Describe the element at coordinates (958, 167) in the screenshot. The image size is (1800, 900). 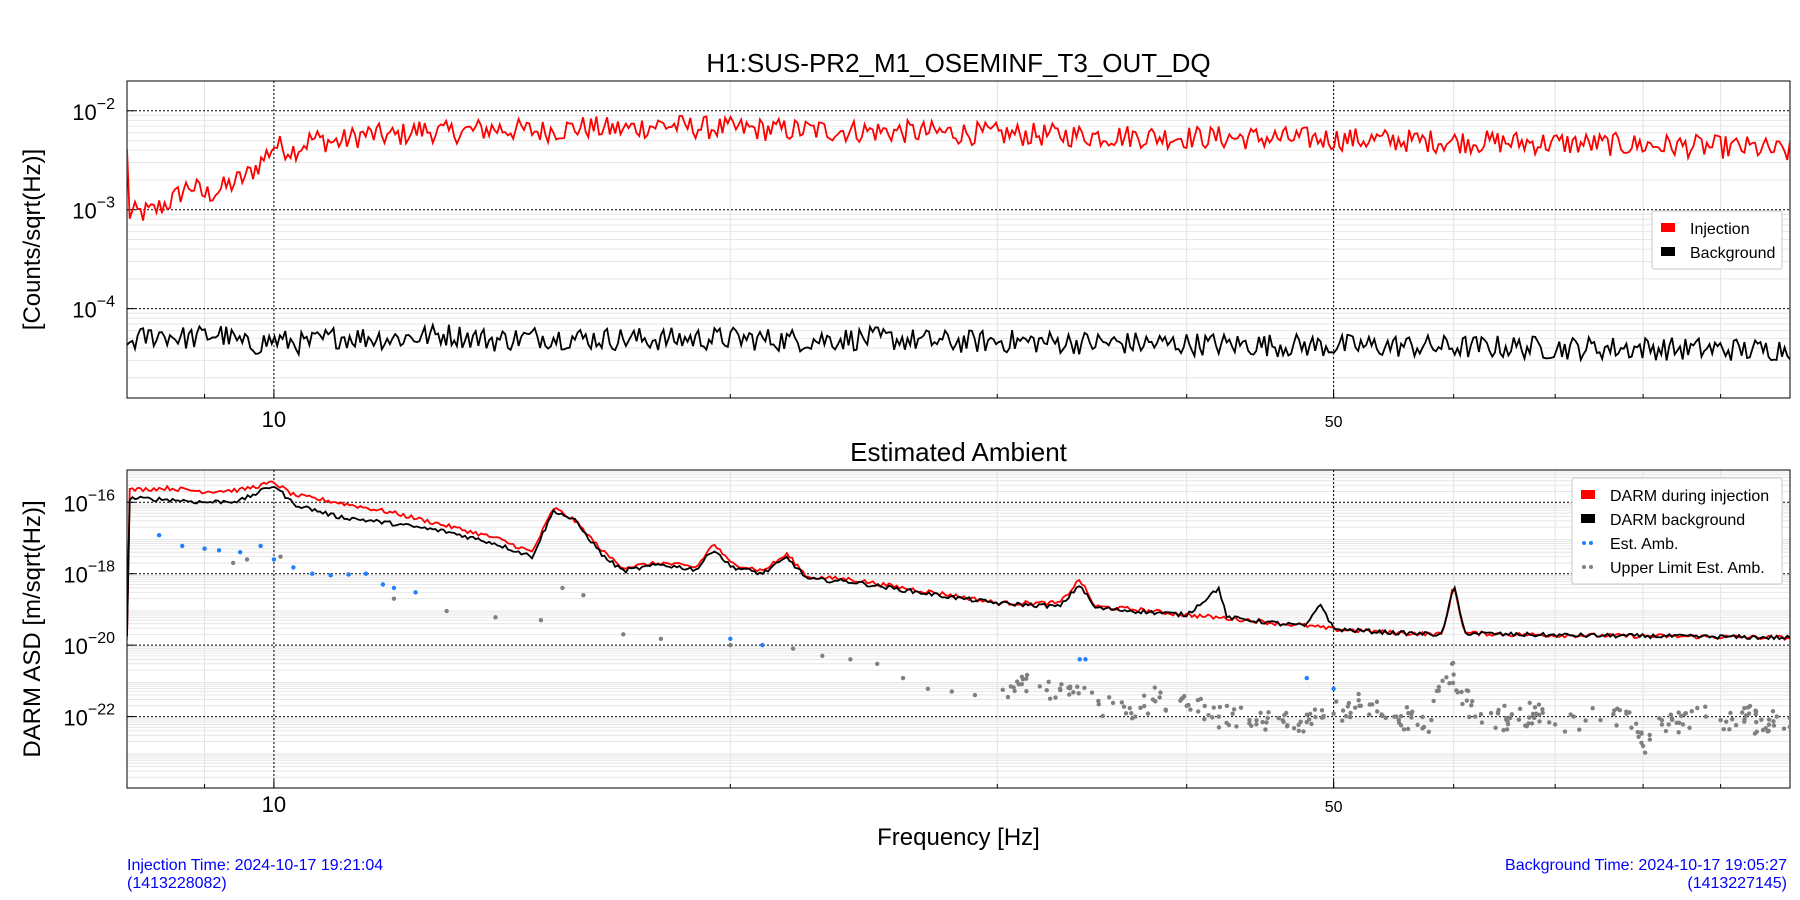
I see `series-line-injection` at that location.